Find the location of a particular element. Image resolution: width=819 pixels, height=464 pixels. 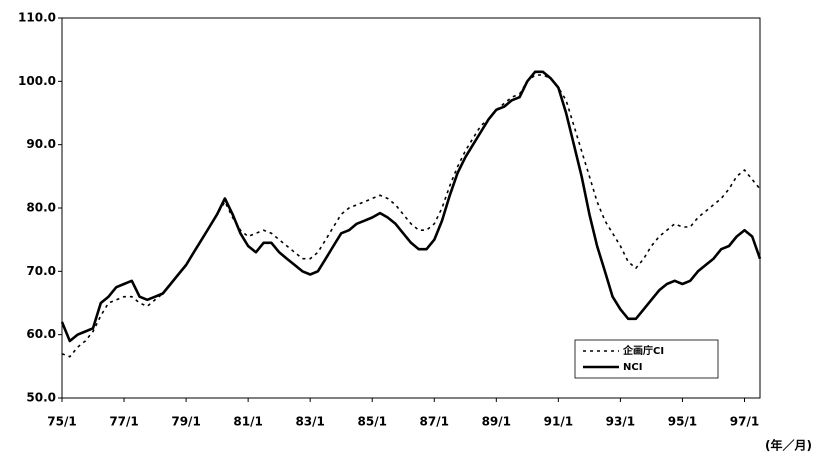

y-tick-label: 60.0 is located at coordinates (41, 334).